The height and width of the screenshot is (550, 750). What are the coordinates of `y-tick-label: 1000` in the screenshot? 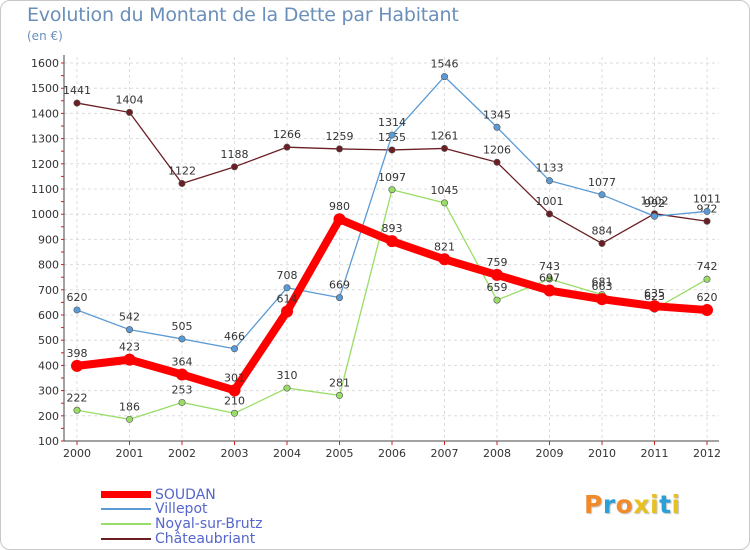 It's located at (45, 214).